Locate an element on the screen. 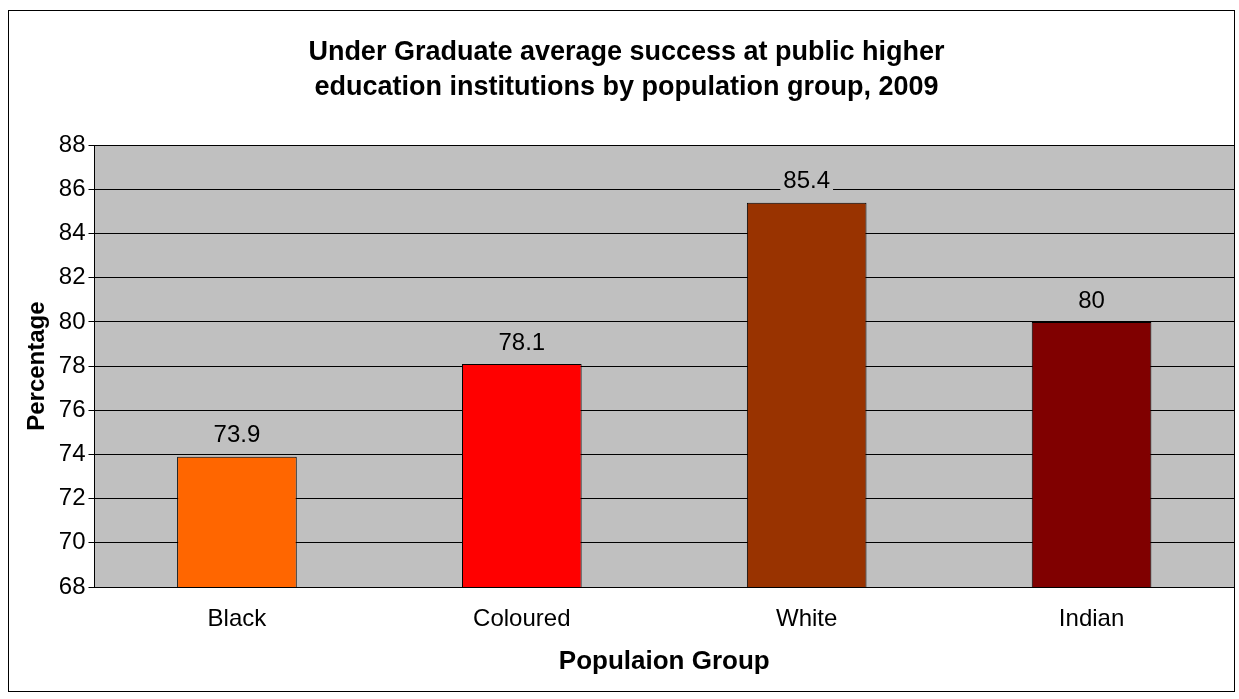 This screenshot has height=699, width=1239. y-tick-label: 72 is located at coordinates (72, 497).